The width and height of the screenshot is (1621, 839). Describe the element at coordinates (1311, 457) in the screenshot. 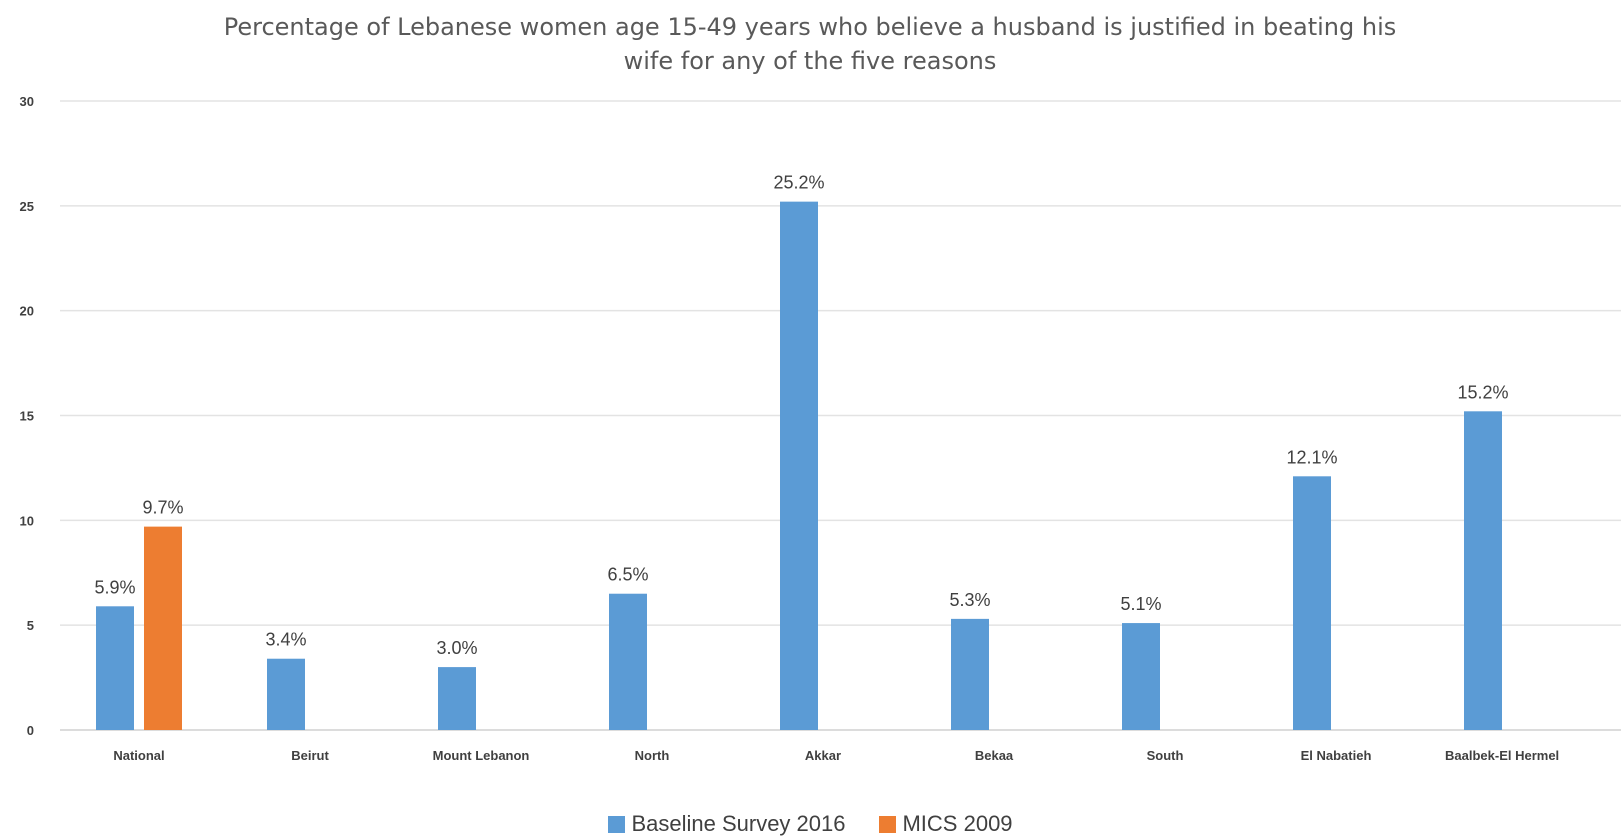

I see `data-label: 12.1%` at that location.